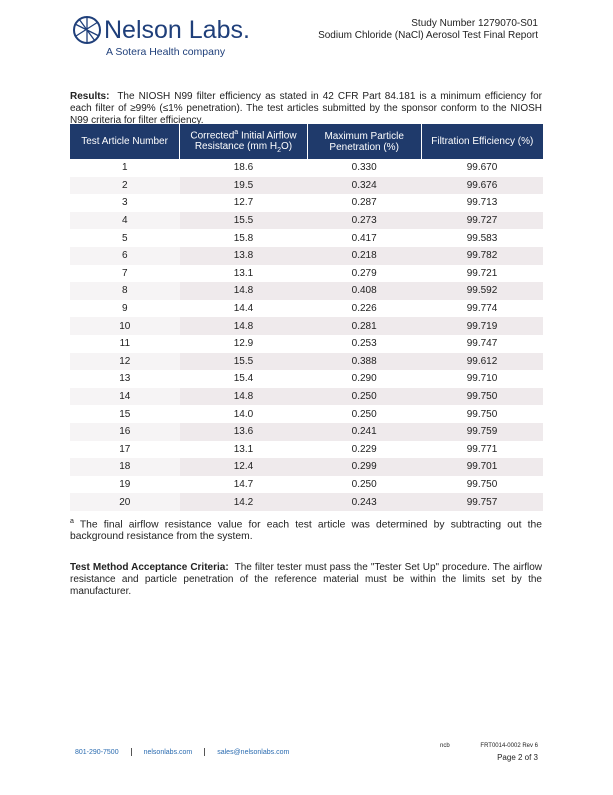 The image size is (613, 795). What do you see at coordinates (125, 484) in the screenshot?
I see `table-cell: 19` at bounding box center [125, 484].